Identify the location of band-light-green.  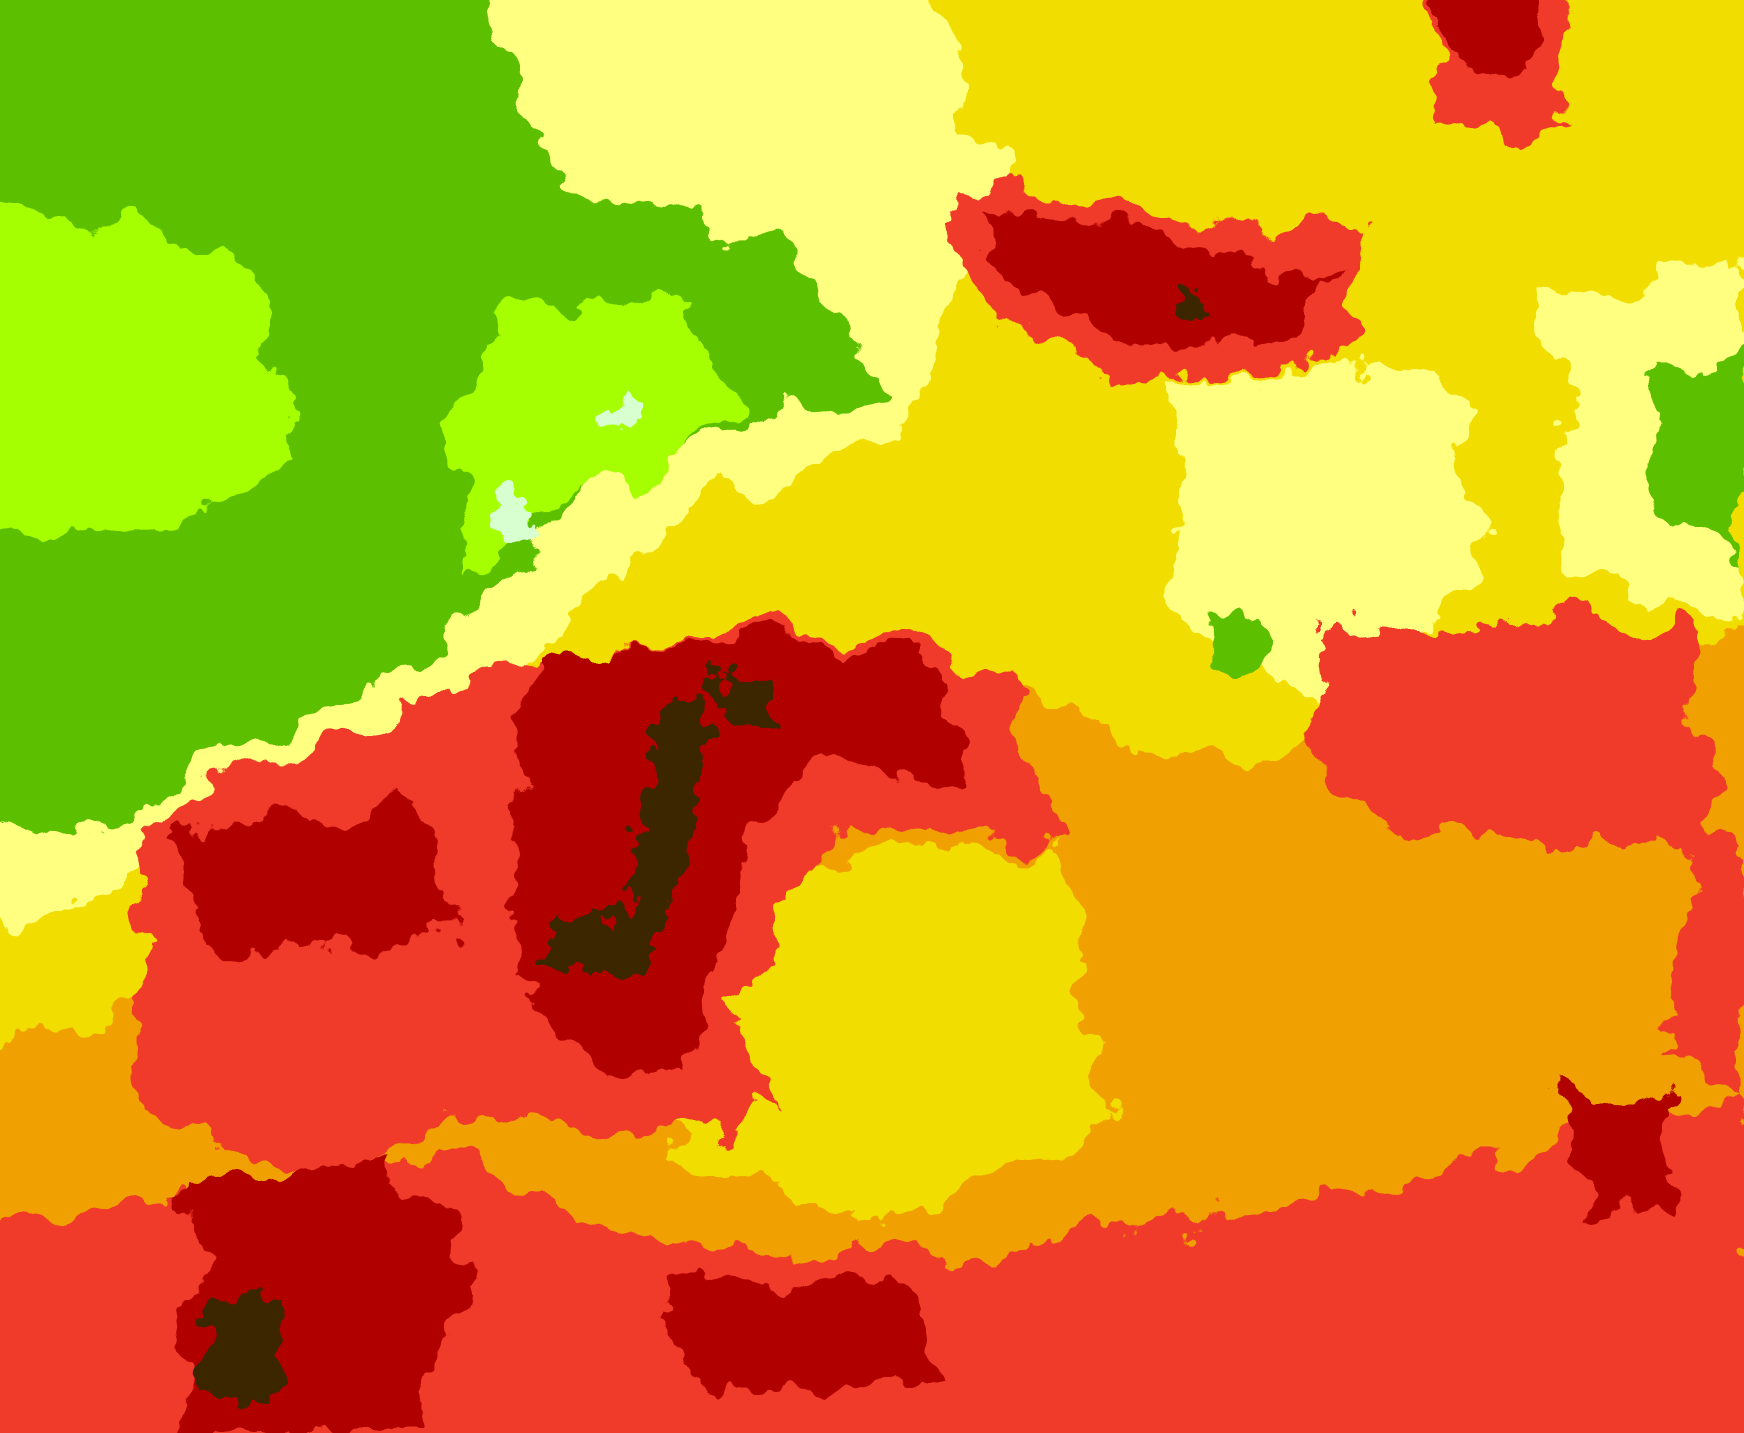
(145, 373).